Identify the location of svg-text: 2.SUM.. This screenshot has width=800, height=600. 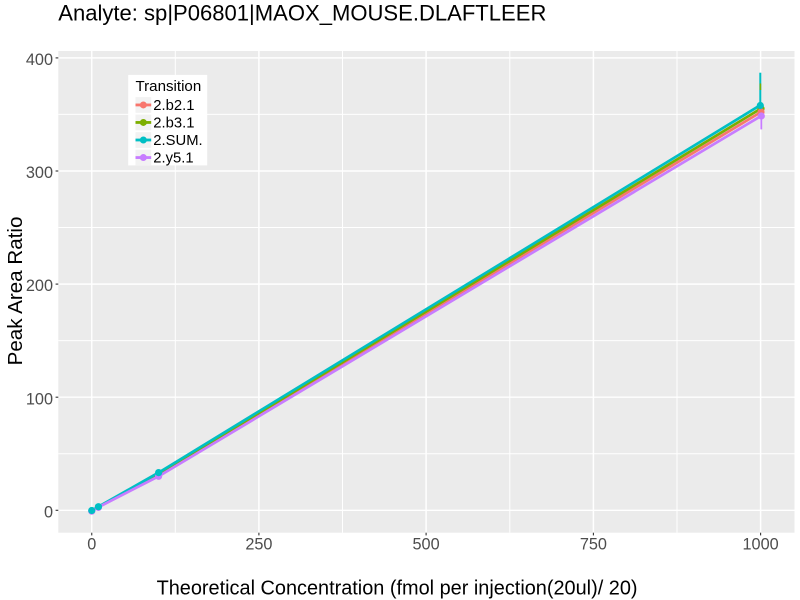
(177, 141).